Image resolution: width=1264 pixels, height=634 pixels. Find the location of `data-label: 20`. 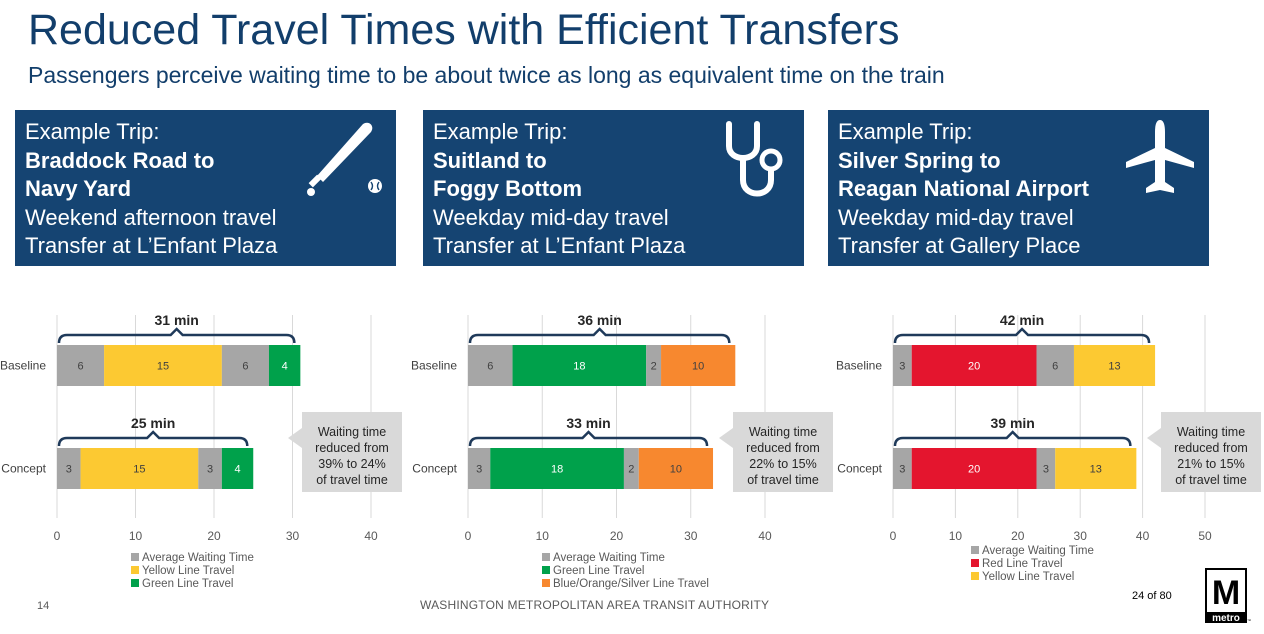

data-label: 20 is located at coordinates (974, 367).